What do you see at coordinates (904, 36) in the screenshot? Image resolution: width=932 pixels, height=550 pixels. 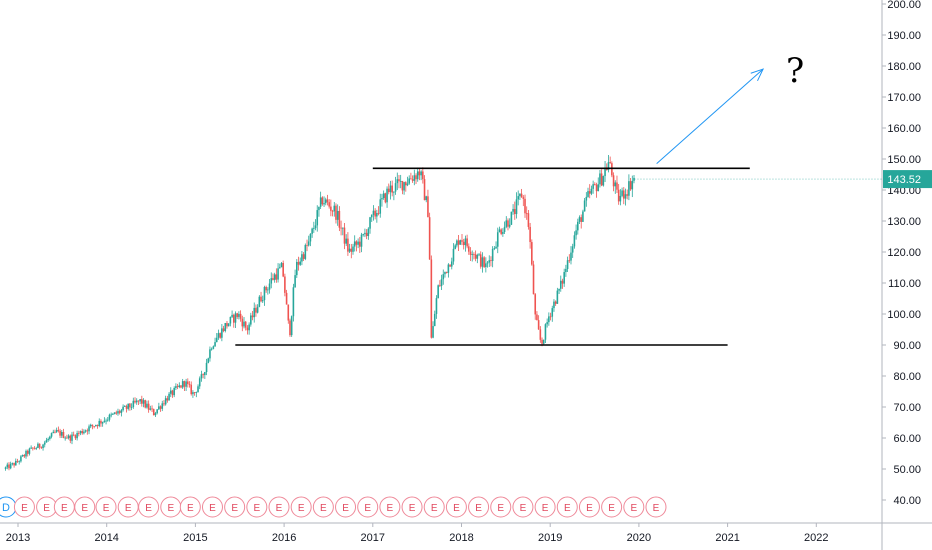 I see `y-tick-label: 190.00` at bounding box center [904, 36].